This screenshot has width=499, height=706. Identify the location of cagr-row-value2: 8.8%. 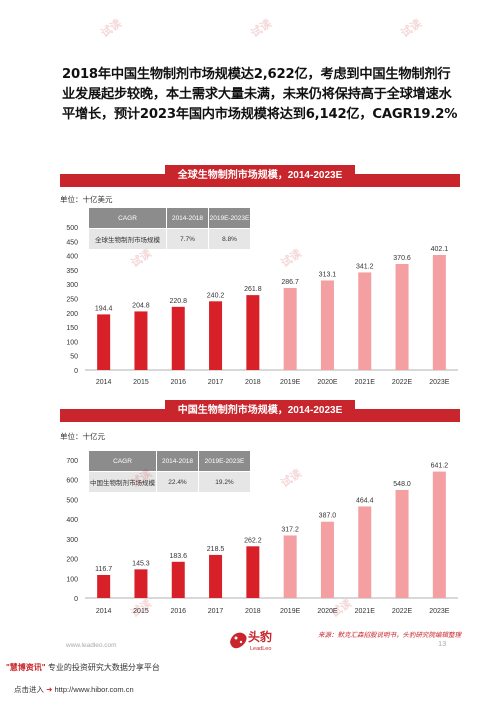
(229, 239).